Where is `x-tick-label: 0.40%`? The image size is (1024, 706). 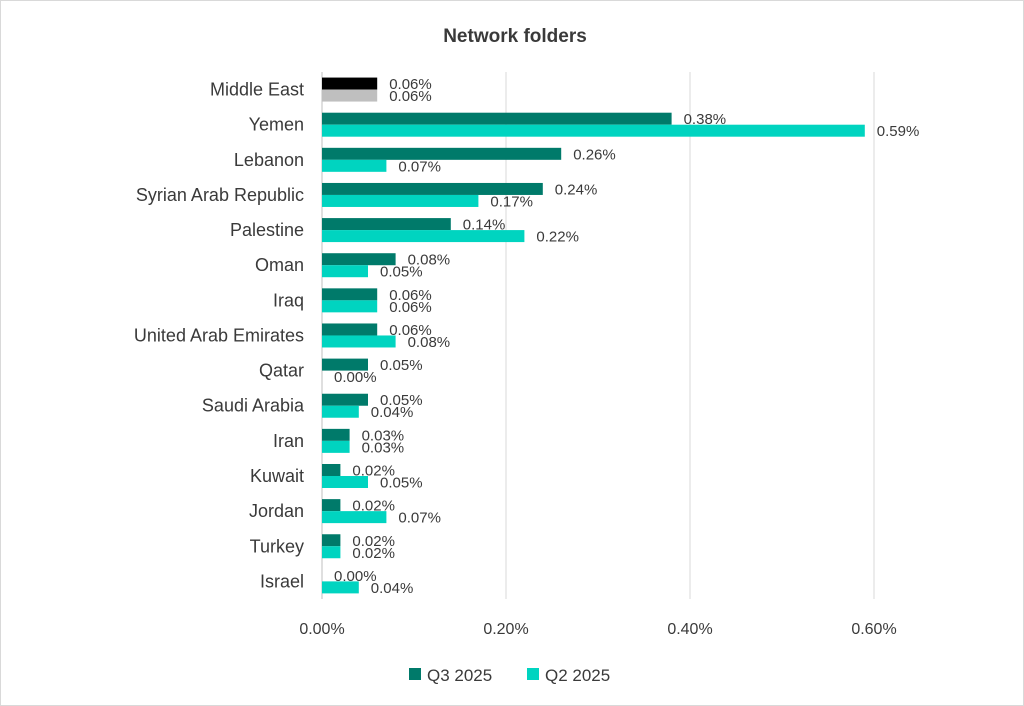 x-tick-label: 0.40% is located at coordinates (689, 629).